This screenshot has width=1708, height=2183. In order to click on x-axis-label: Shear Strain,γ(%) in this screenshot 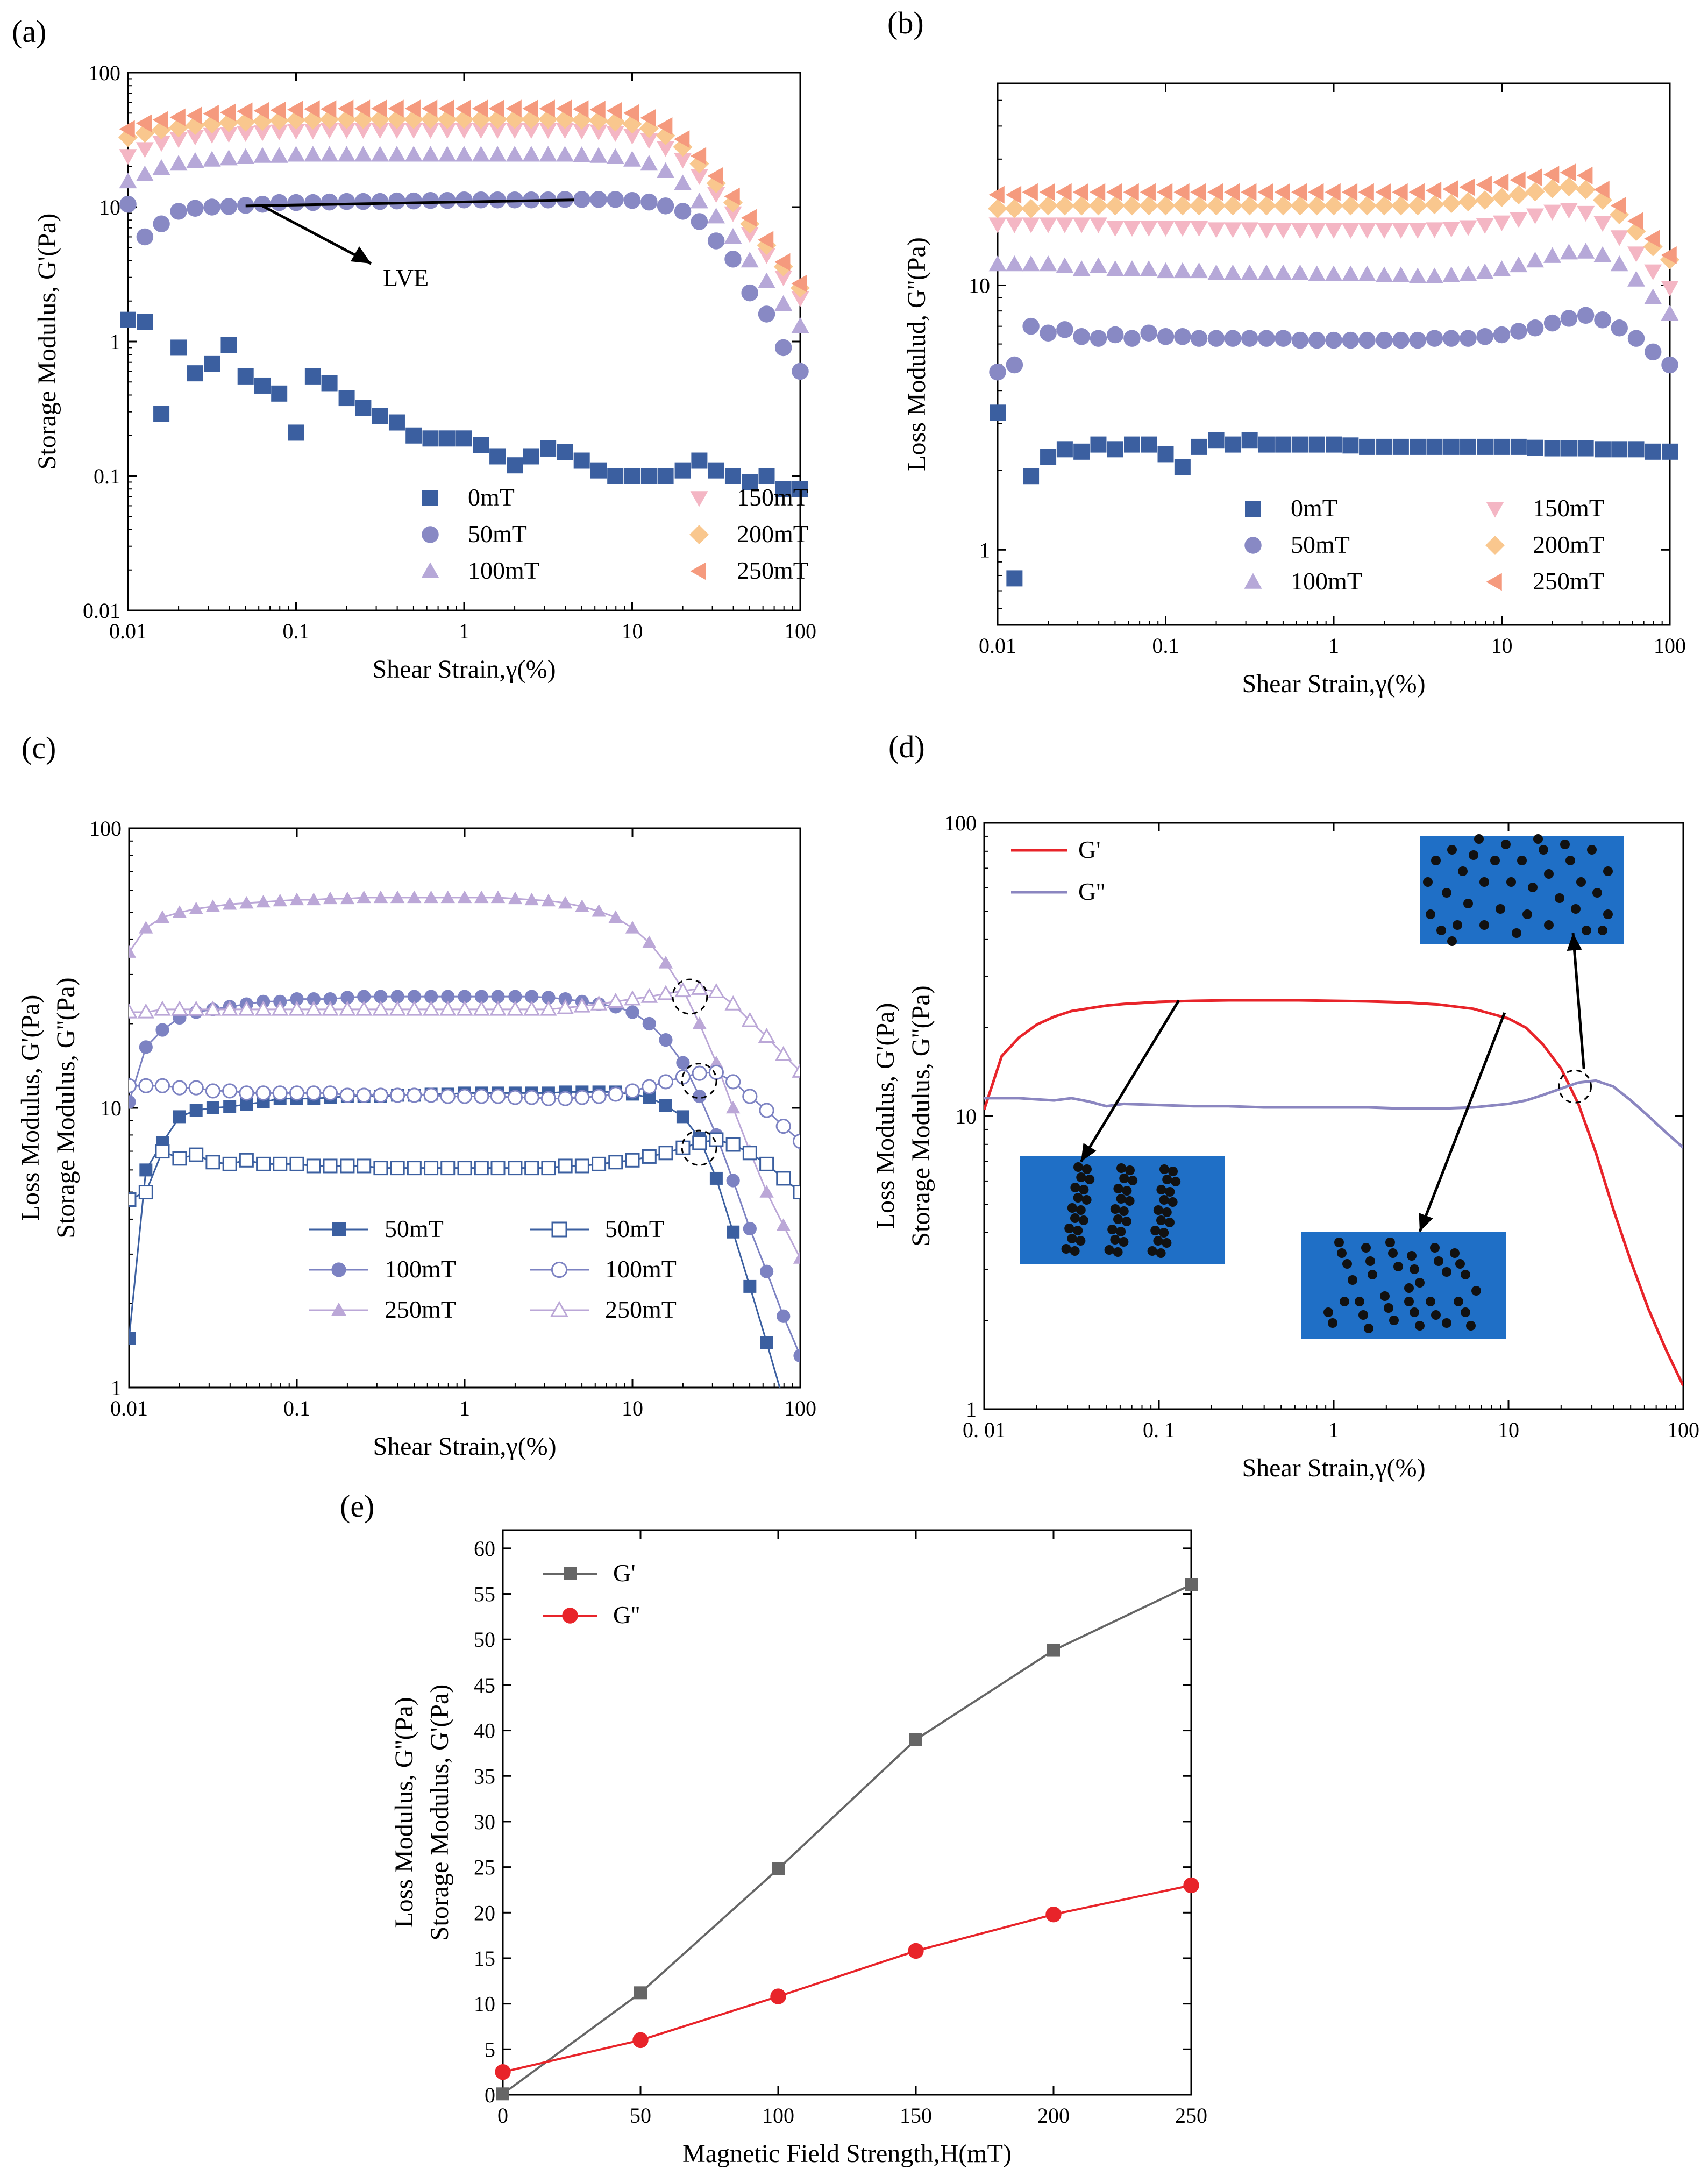, I will do `click(1333, 684)`.